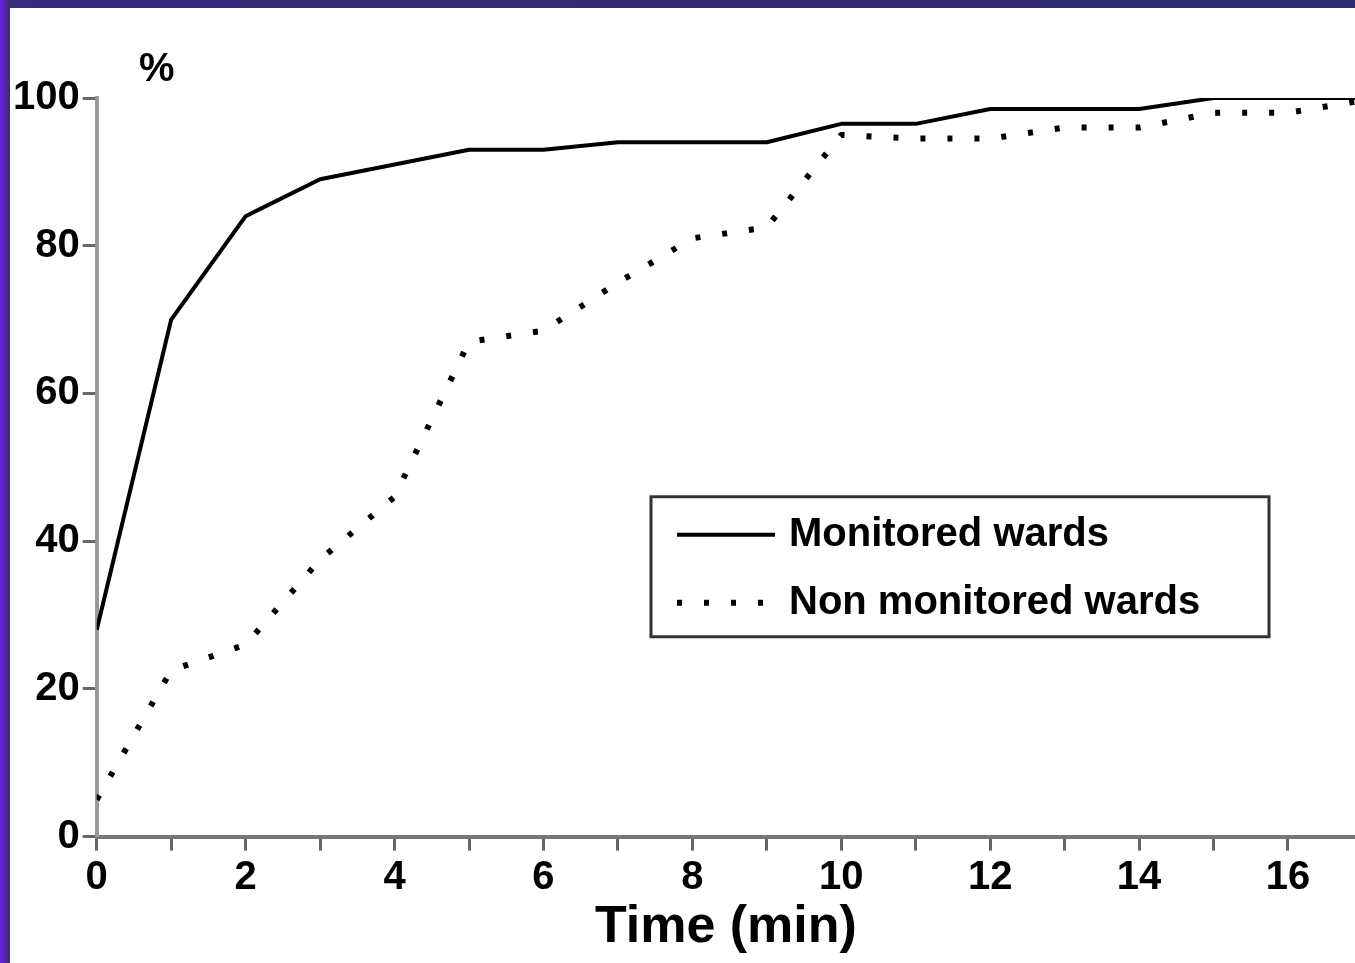  I want to click on x-tick-label: 6, so click(543, 874).